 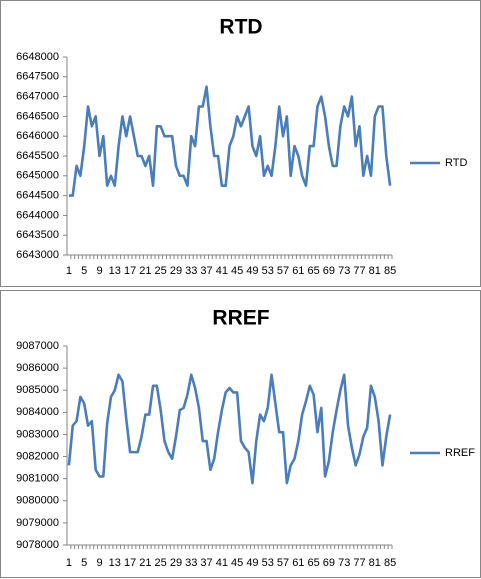 What do you see at coordinates (460, 453) in the screenshot?
I see `legend-label: RREF` at bounding box center [460, 453].